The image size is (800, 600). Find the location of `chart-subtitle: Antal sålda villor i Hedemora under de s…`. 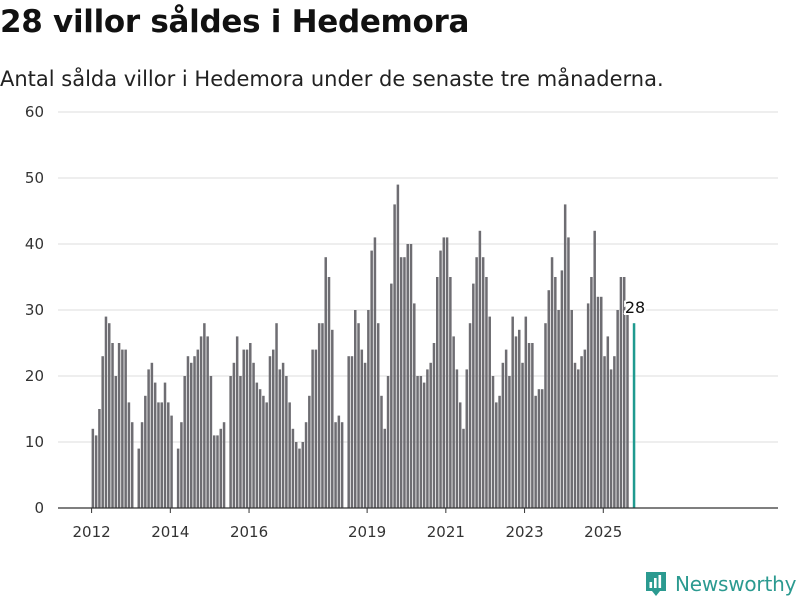

chart-subtitle: Antal sålda villor i Hedemora under de s… is located at coordinates (332, 79).